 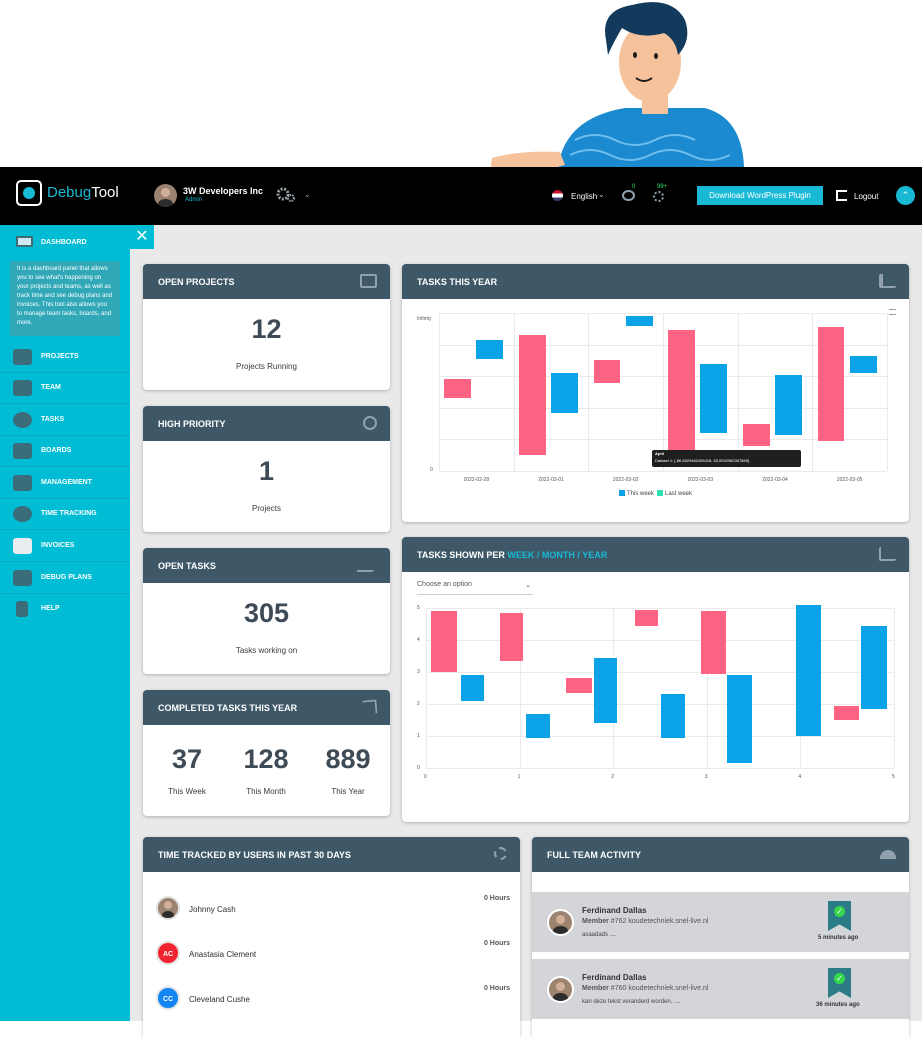 What do you see at coordinates (558, 555) in the screenshot?
I see `period-month-link: MONTH` at bounding box center [558, 555].